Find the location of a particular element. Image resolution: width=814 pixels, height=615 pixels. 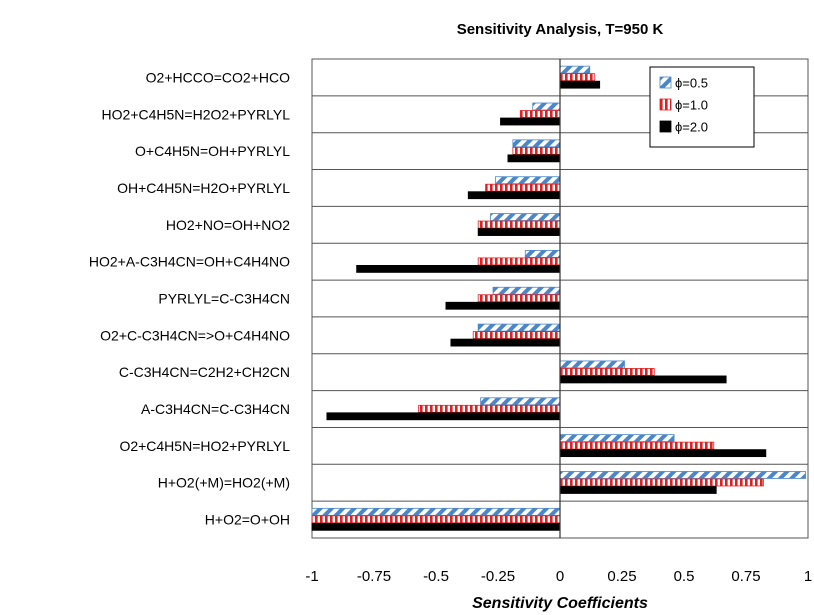

x-tick-label: -0.25 is located at coordinates (498, 576).